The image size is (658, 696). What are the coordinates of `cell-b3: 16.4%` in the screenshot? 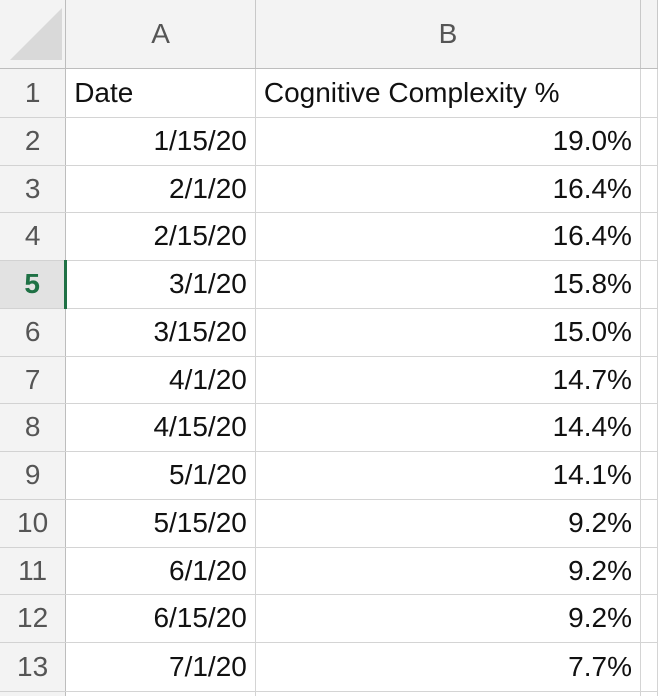 It's located at (448, 189).